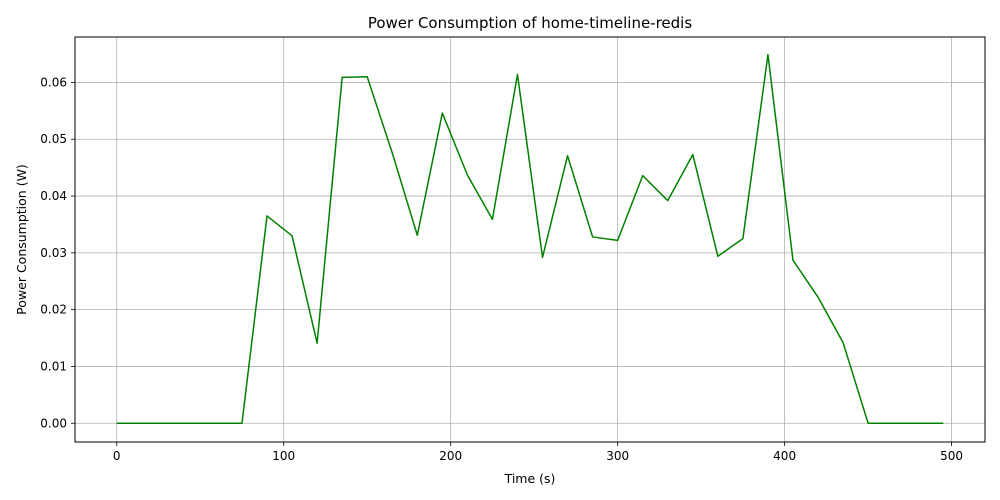 The height and width of the screenshot is (500, 1000). I want to click on x-axis: 0 100 200 300 400 500, so click(538, 452).